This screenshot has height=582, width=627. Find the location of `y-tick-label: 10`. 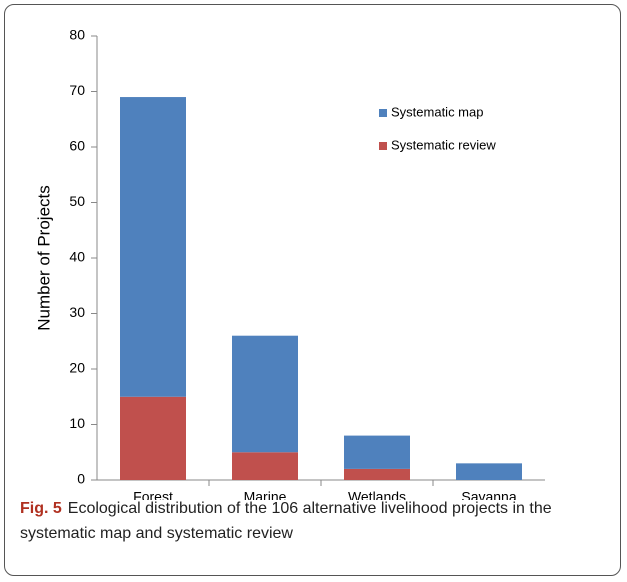

y-tick-label: 10 is located at coordinates (77, 423).